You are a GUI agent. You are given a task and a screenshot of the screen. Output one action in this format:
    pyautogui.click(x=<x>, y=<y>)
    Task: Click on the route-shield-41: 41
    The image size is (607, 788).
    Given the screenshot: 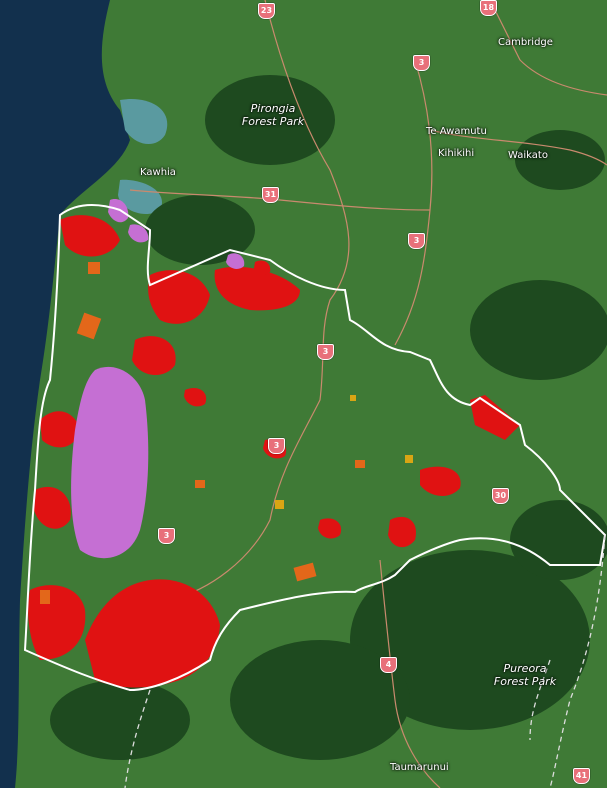 What is the action you would take?
    pyautogui.click(x=581, y=776)
    